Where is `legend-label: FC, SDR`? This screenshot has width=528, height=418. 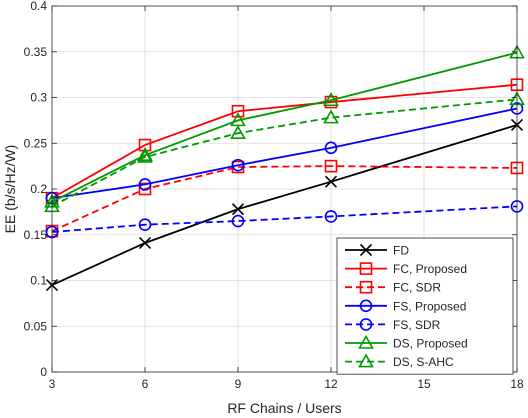
legend-label: FC, SDR is located at coordinates (417, 288).